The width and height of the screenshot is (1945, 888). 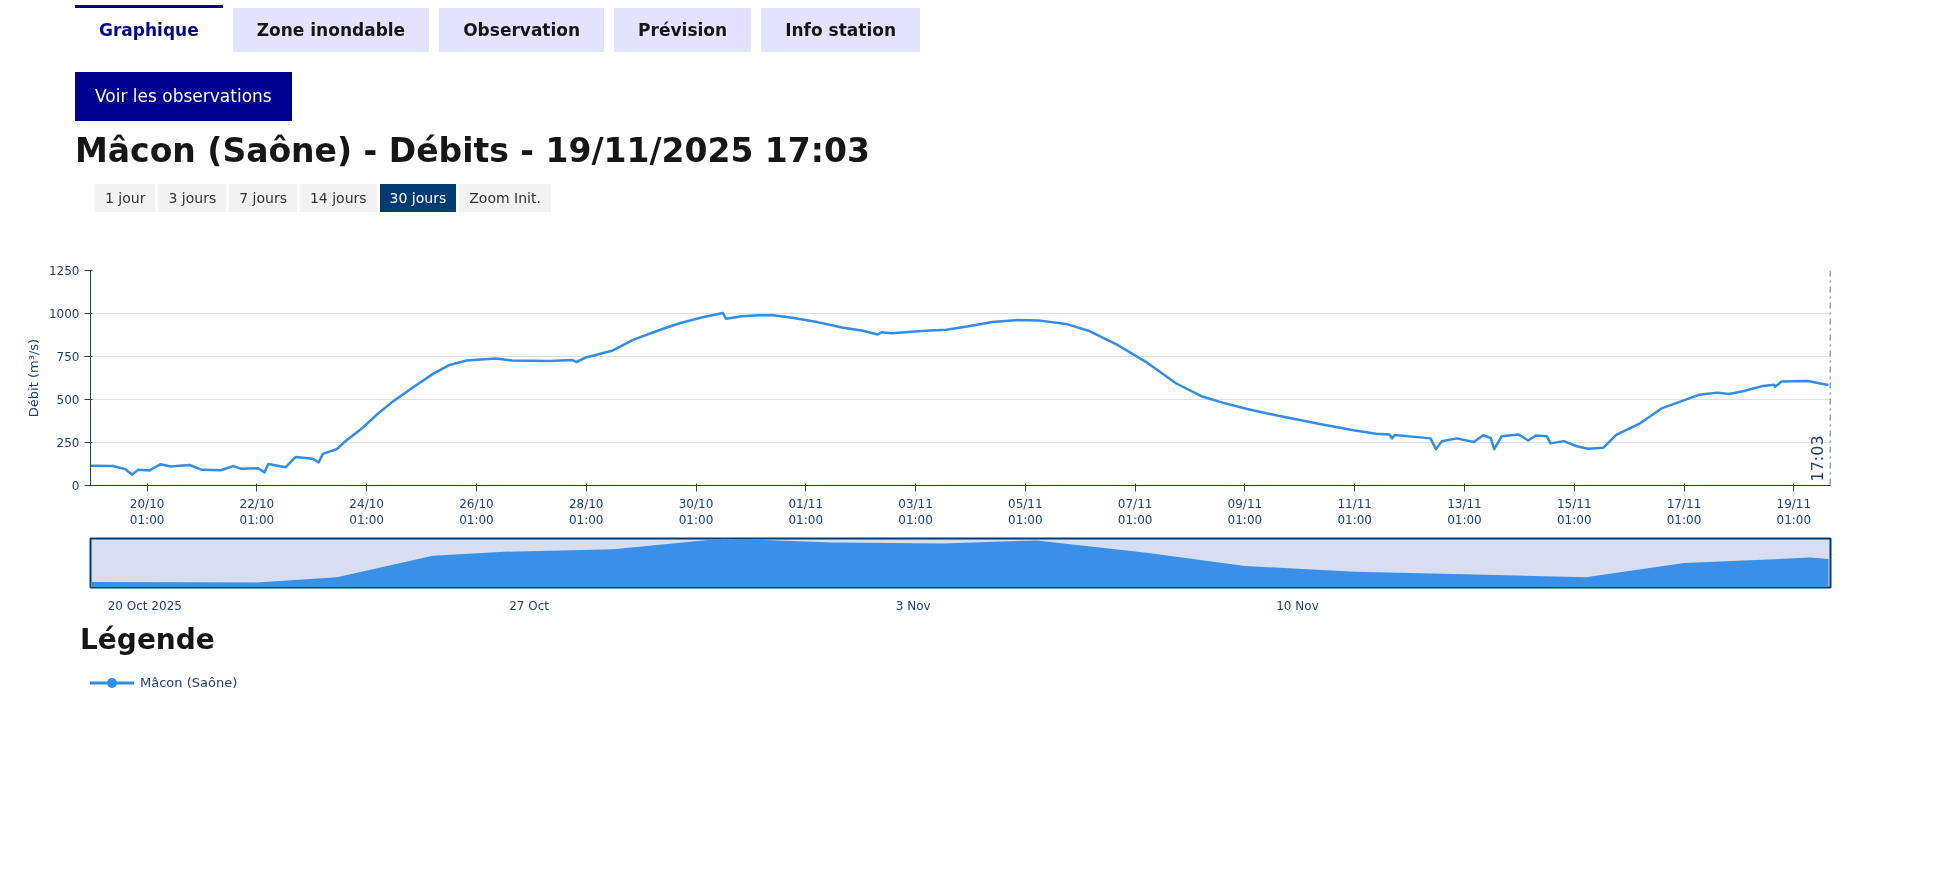 What do you see at coordinates (366, 512) in the screenshot?
I see `x-tick-label: 24/10 01:00` at bounding box center [366, 512].